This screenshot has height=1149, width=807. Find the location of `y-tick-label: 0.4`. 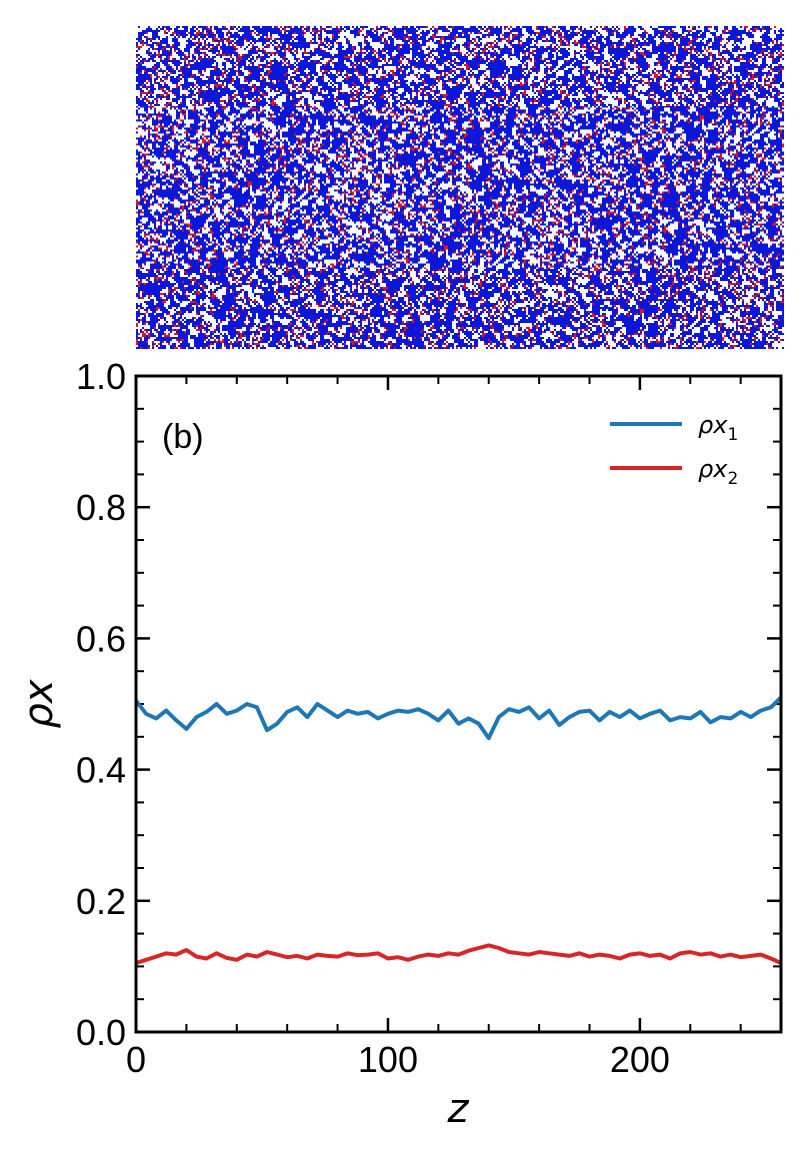

y-tick-label: 0.4 is located at coordinates (101, 770).